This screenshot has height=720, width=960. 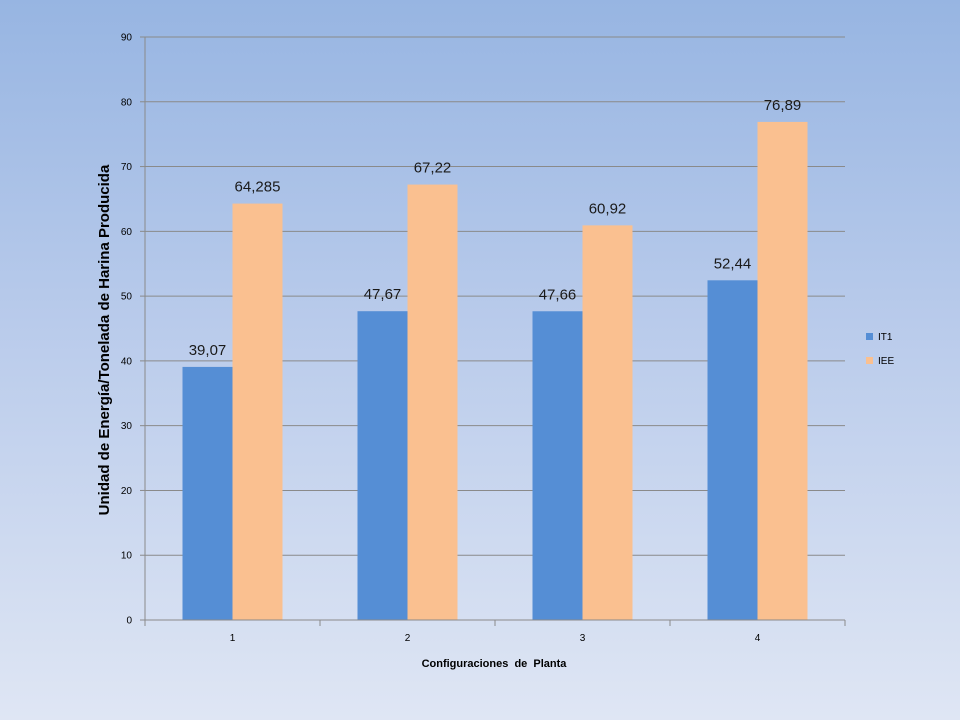 What do you see at coordinates (127, 38) in the screenshot?
I see `y-tick-label: 90` at bounding box center [127, 38].